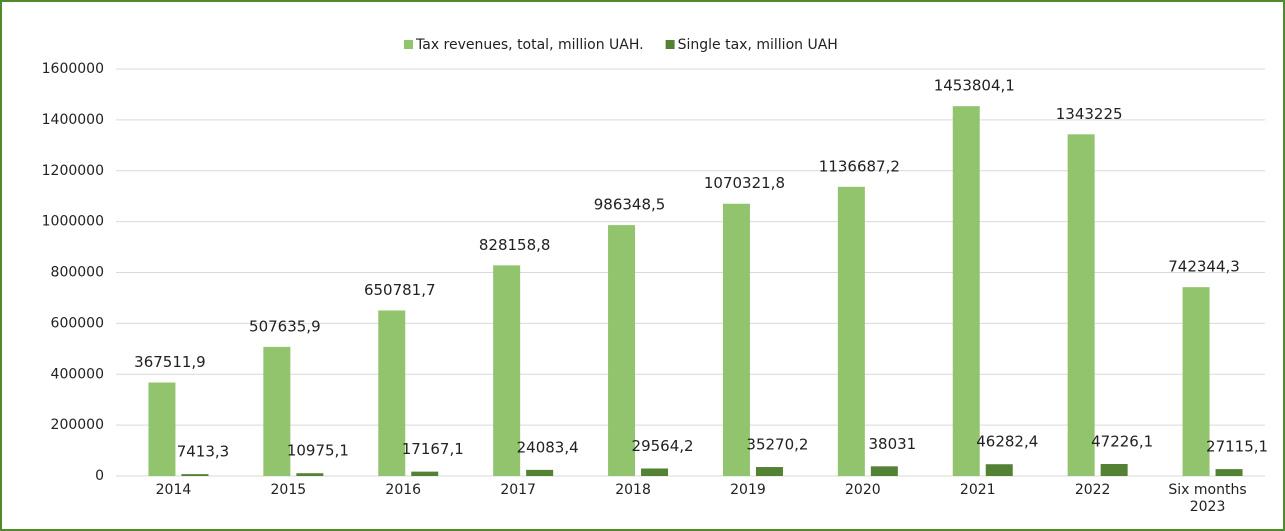  Describe the element at coordinates (433, 449) in the screenshot. I see `data-label: 17167,1` at that location.